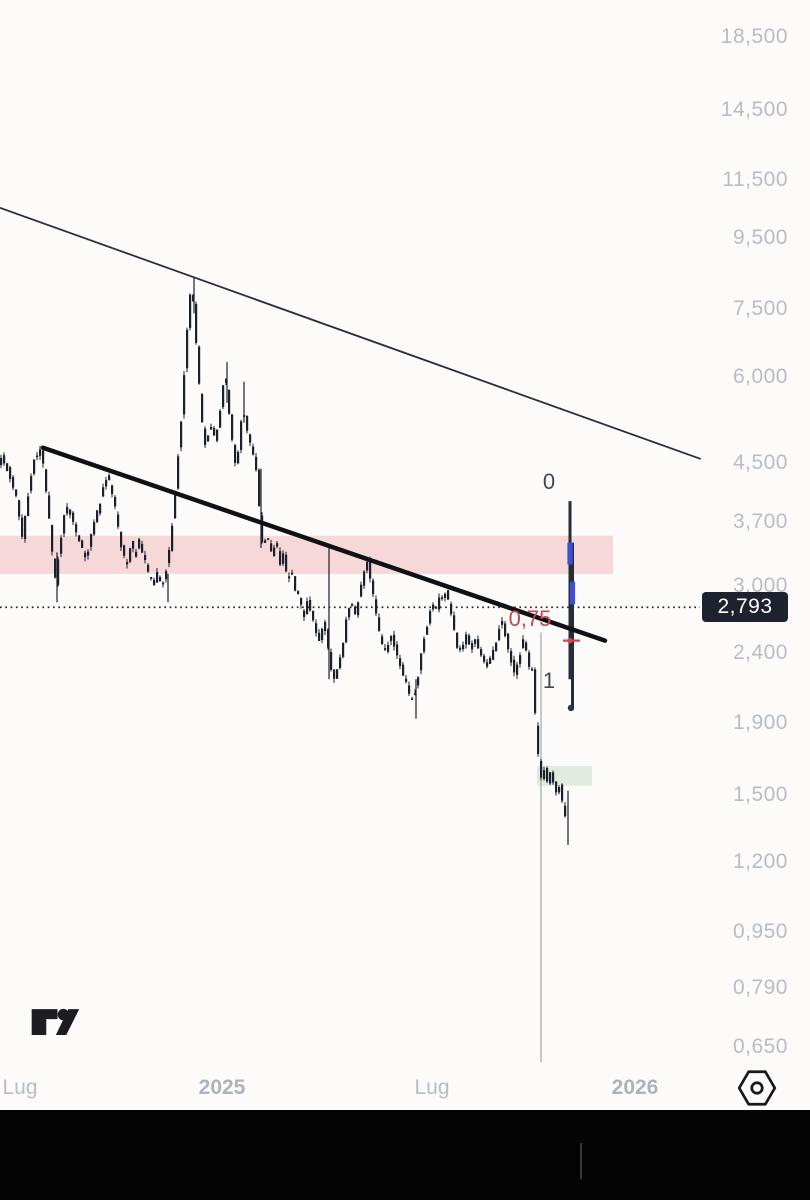 The width and height of the screenshot is (810, 1200). I want to click on price-tick: 3,000, so click(760, 585).